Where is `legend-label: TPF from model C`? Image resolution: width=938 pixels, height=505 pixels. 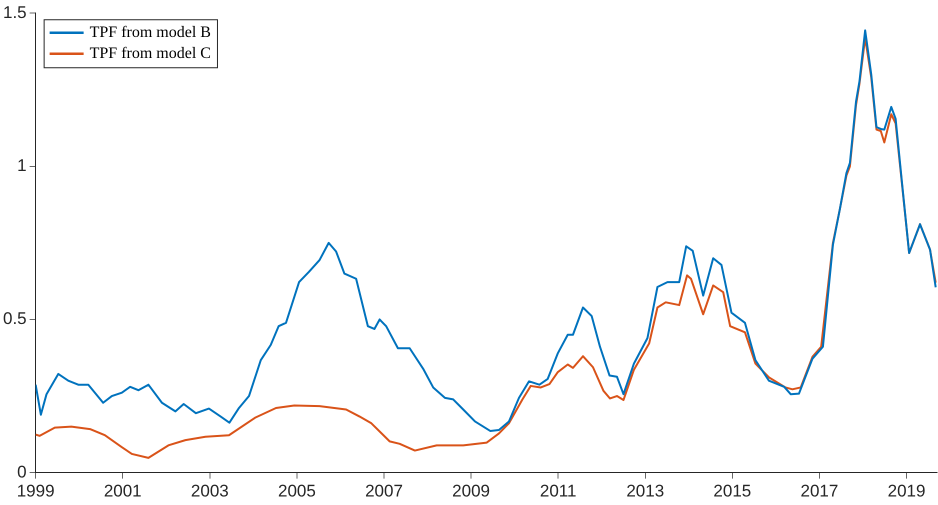 legend-label: TPF from model C is located at coordinates (150, 53).